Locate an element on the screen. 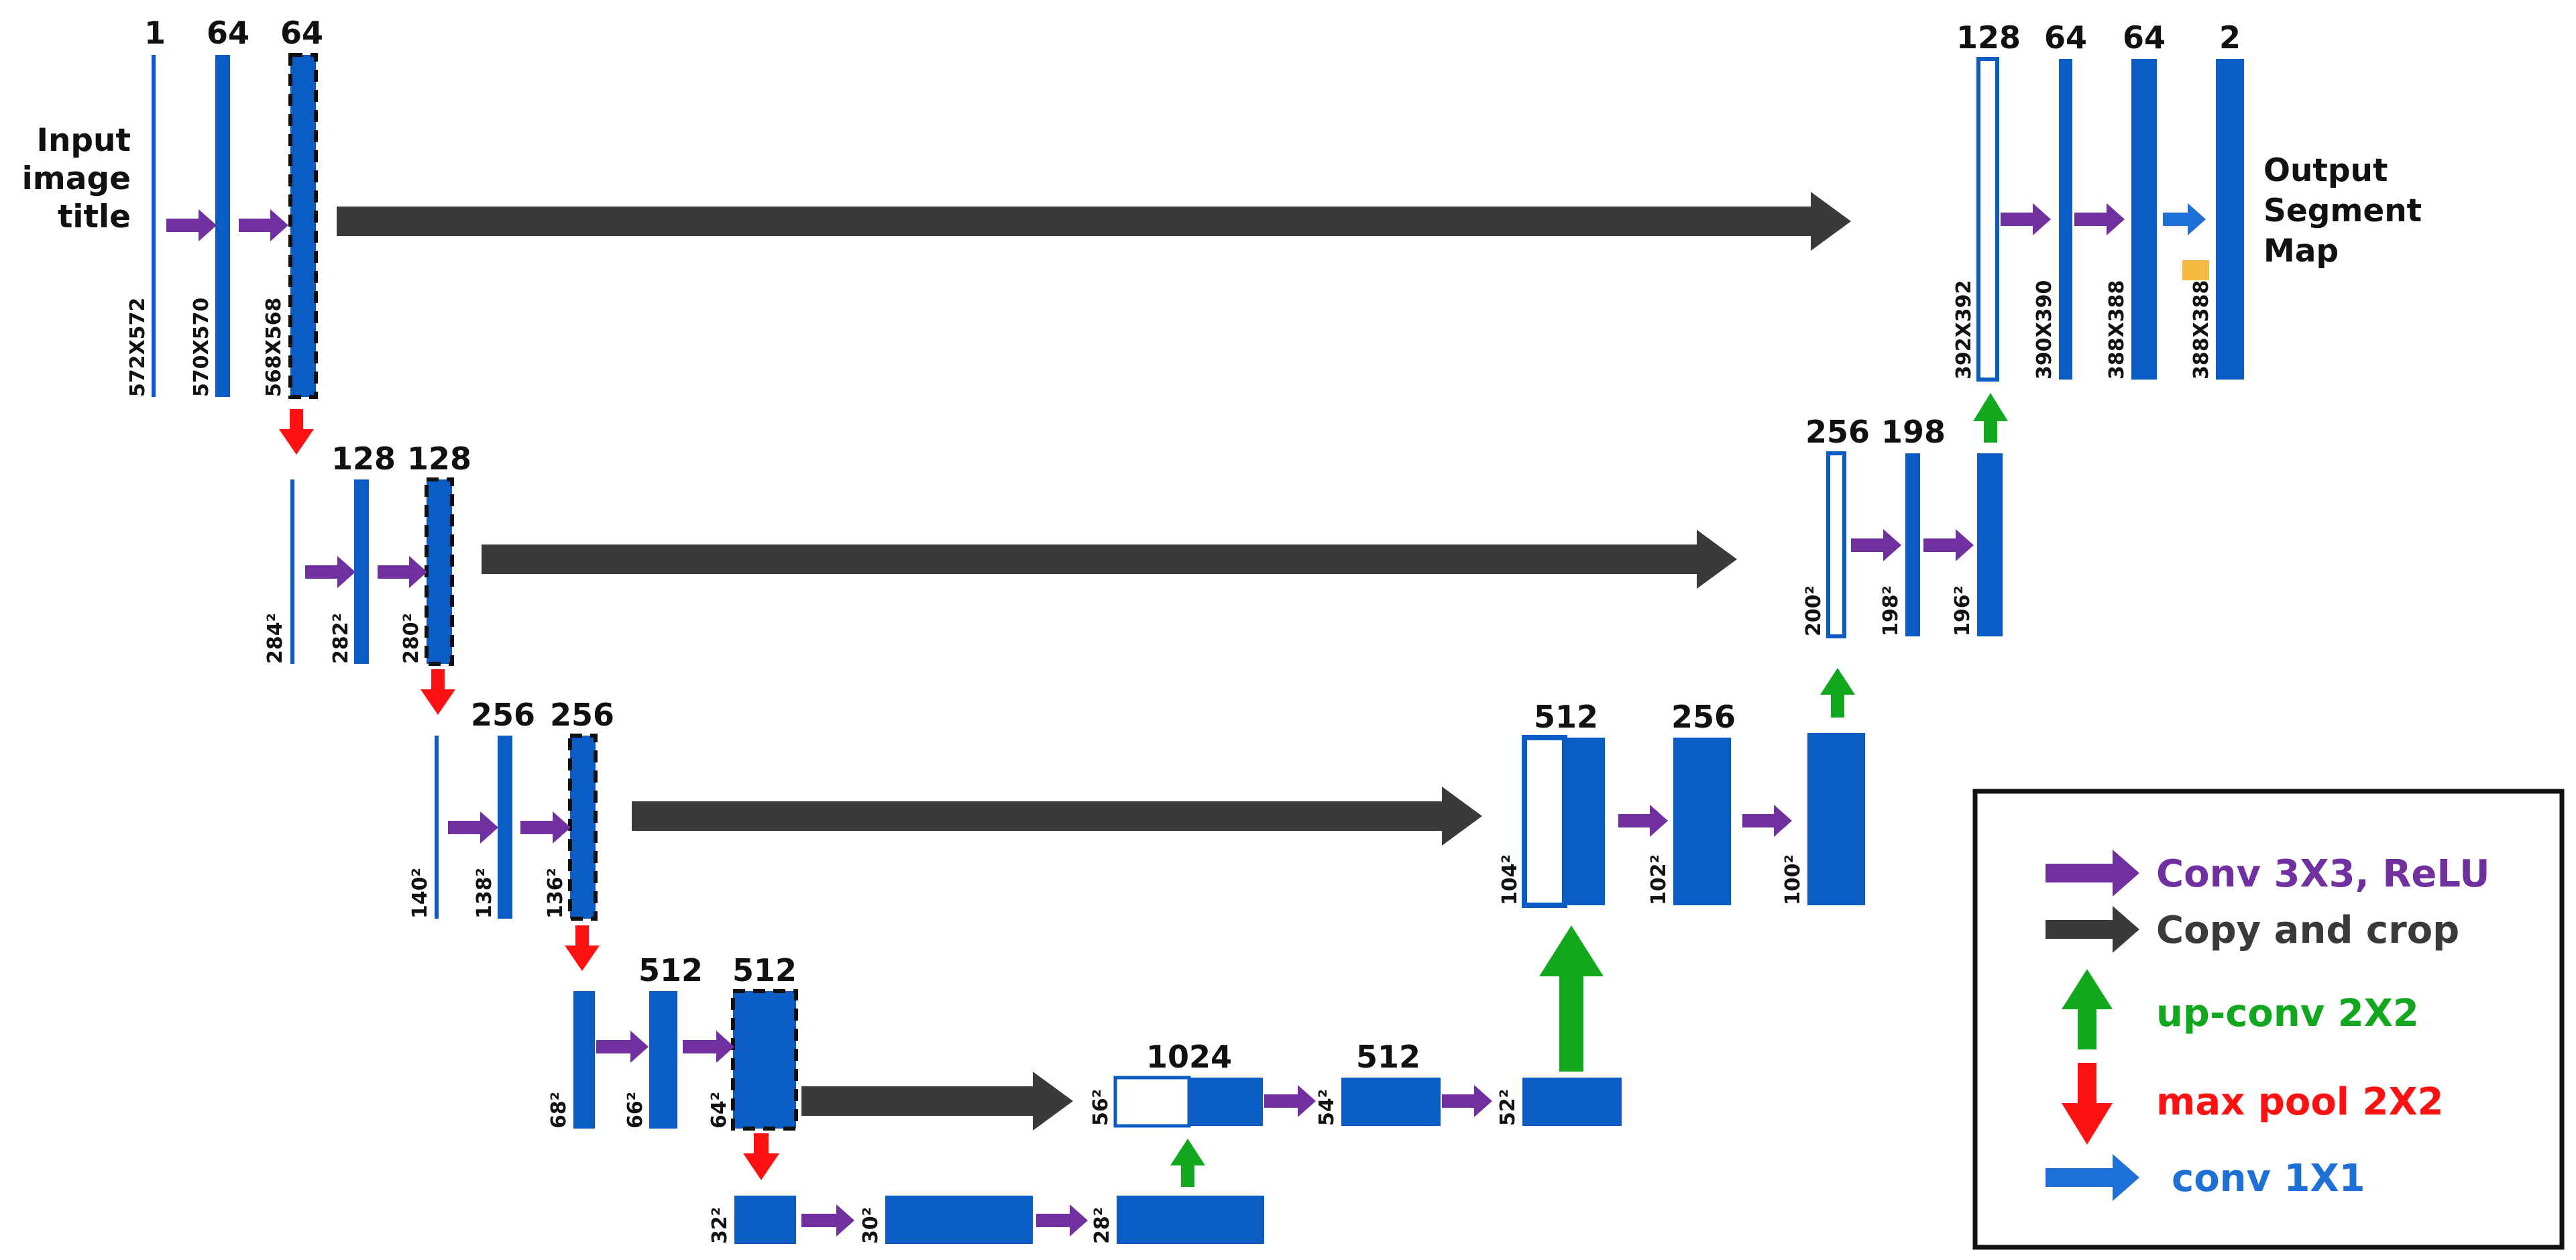  output-label-line-1: Output is located at coordinates (2325, 171).